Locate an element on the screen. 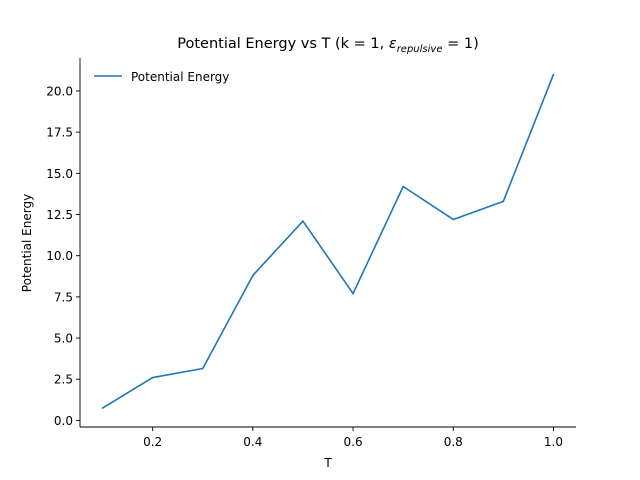  chart-title-end: = 1) is located at coordinates (460, 44).